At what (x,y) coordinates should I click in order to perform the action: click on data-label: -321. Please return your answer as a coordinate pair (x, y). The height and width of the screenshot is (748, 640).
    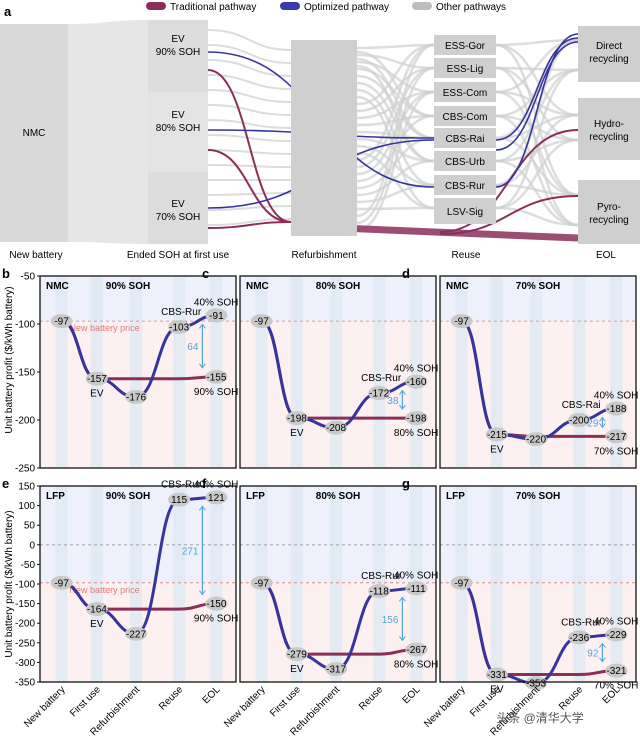
    Looking at the image, I should click on (616, 671).